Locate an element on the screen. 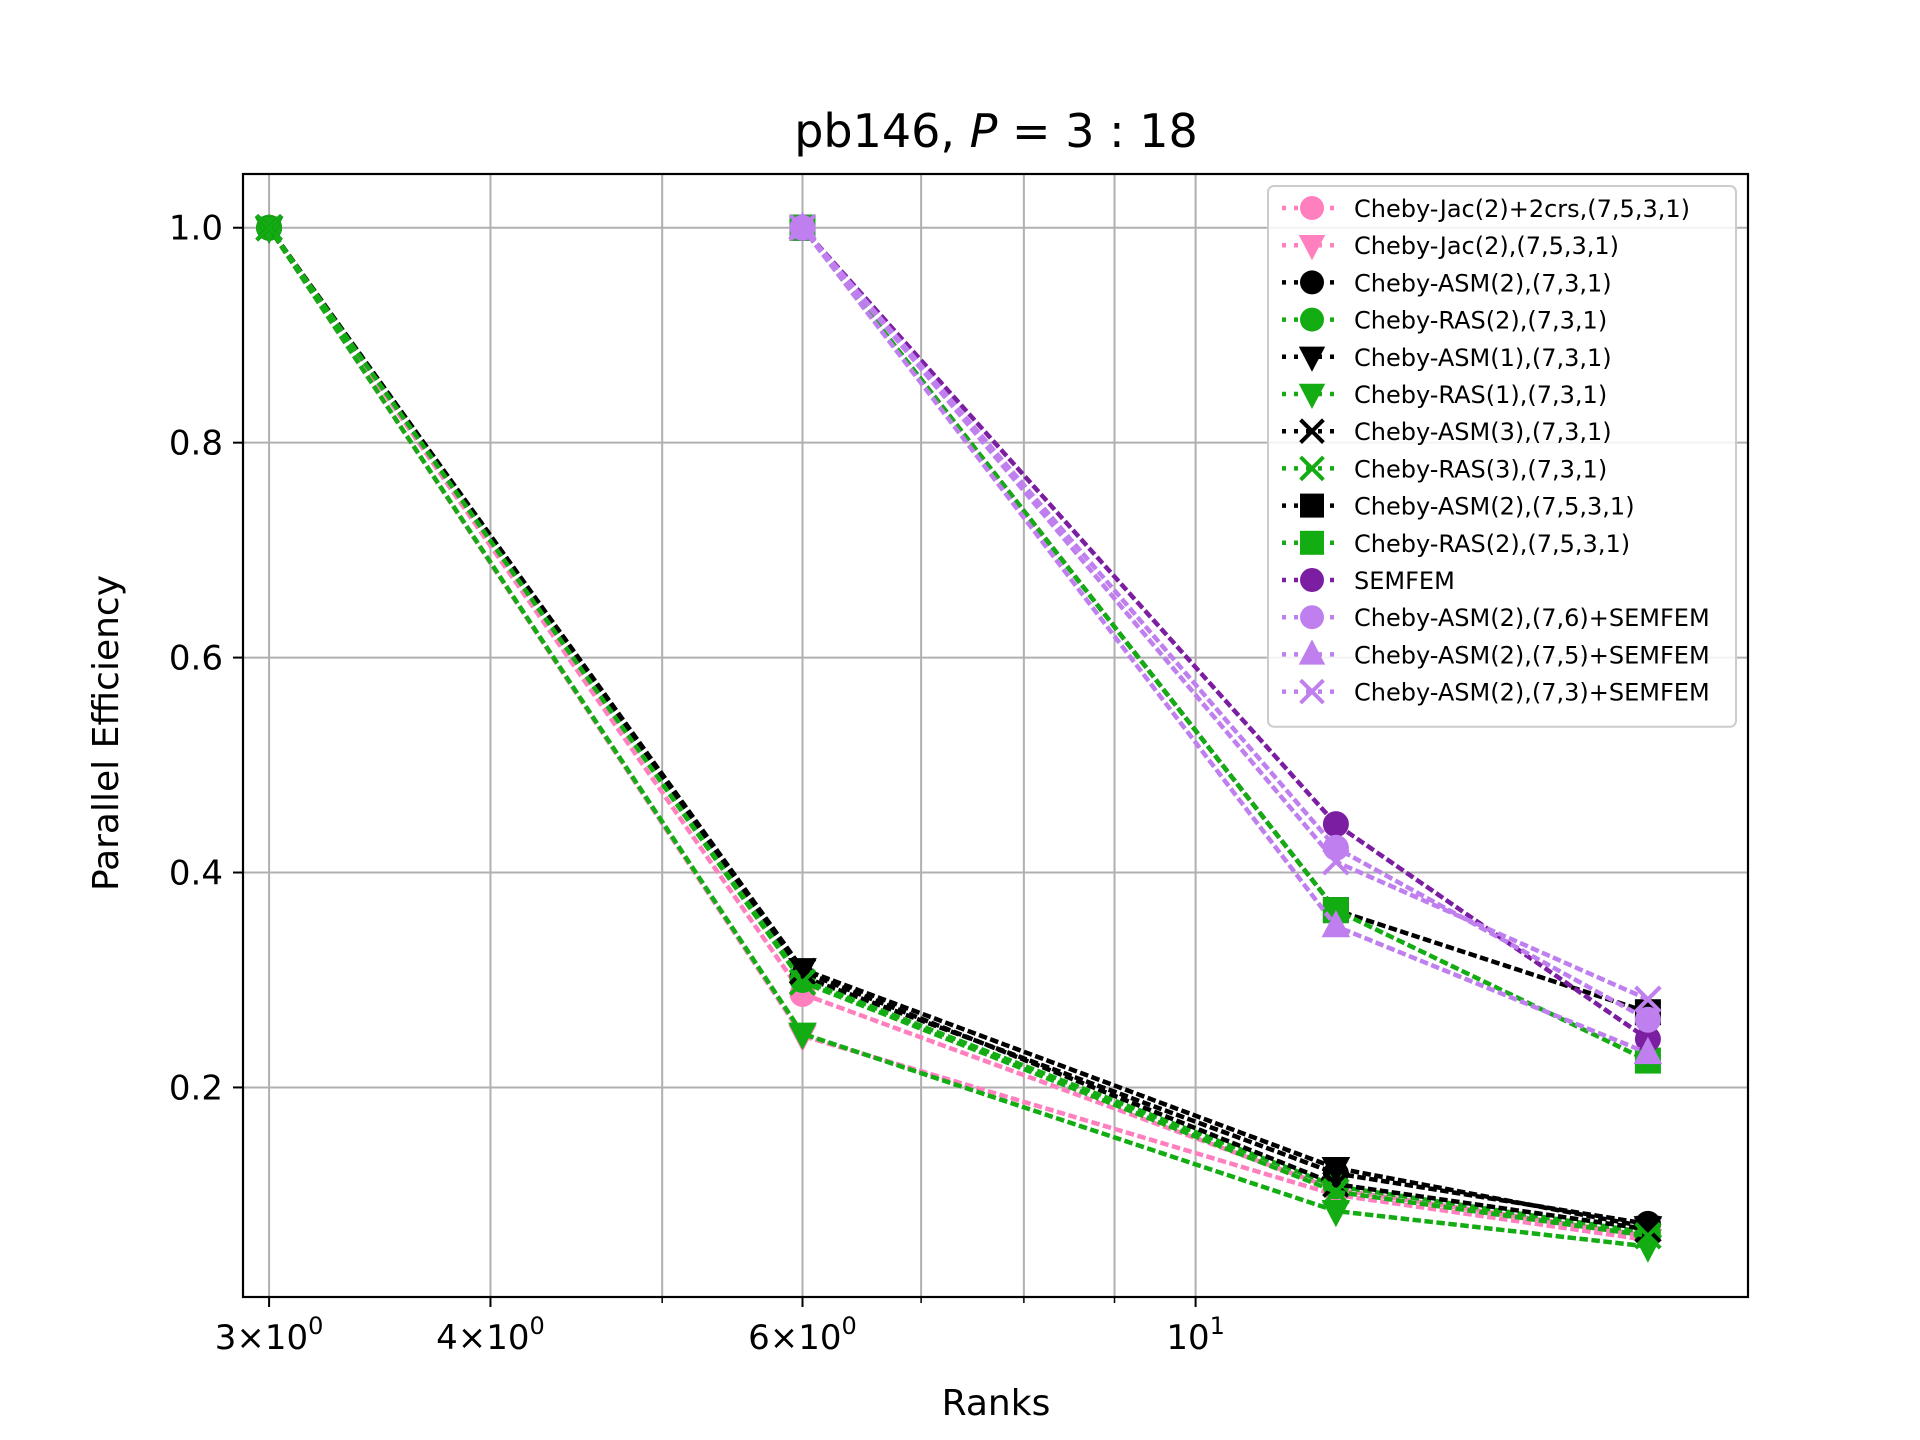  legend-entry: Cheby-RAS(3),(7,3,1) is located at coordinates (1444, 469).